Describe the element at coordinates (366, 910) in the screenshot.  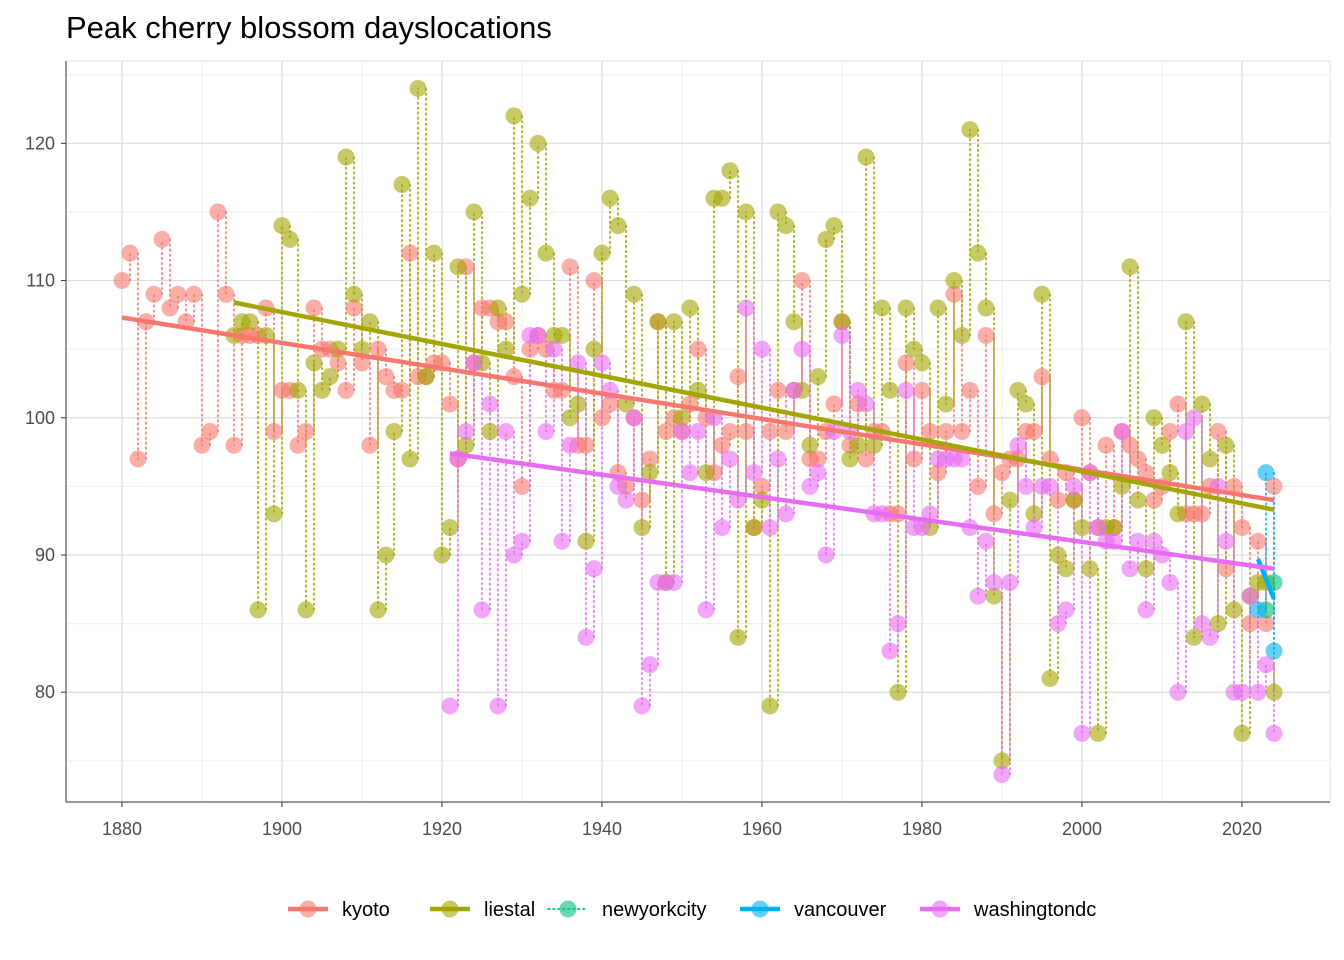
I see `legend-label: kyoto` at that location.